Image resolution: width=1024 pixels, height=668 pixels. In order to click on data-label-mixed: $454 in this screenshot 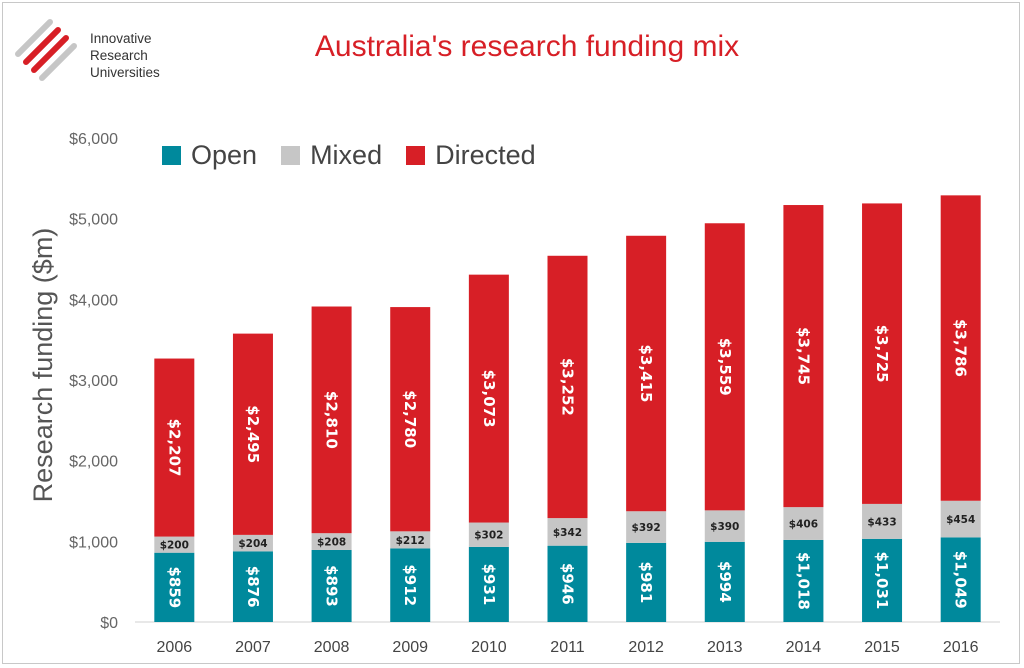, I will do `click(960, 520)`.